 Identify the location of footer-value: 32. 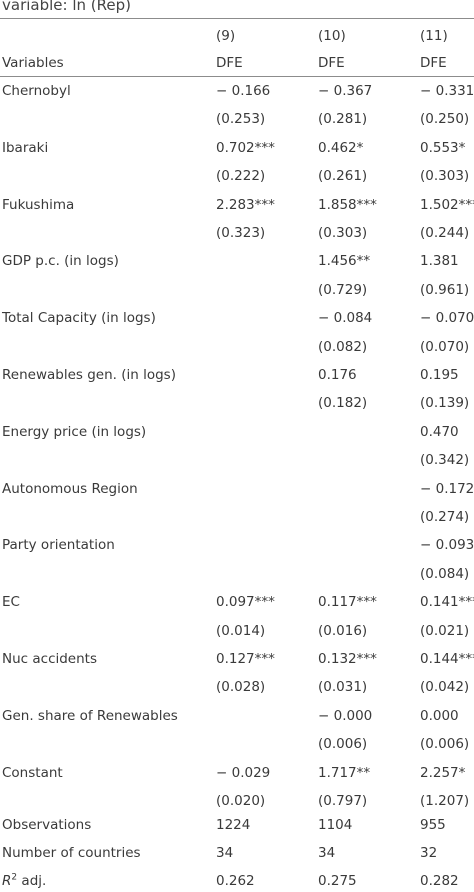
(429, 853).